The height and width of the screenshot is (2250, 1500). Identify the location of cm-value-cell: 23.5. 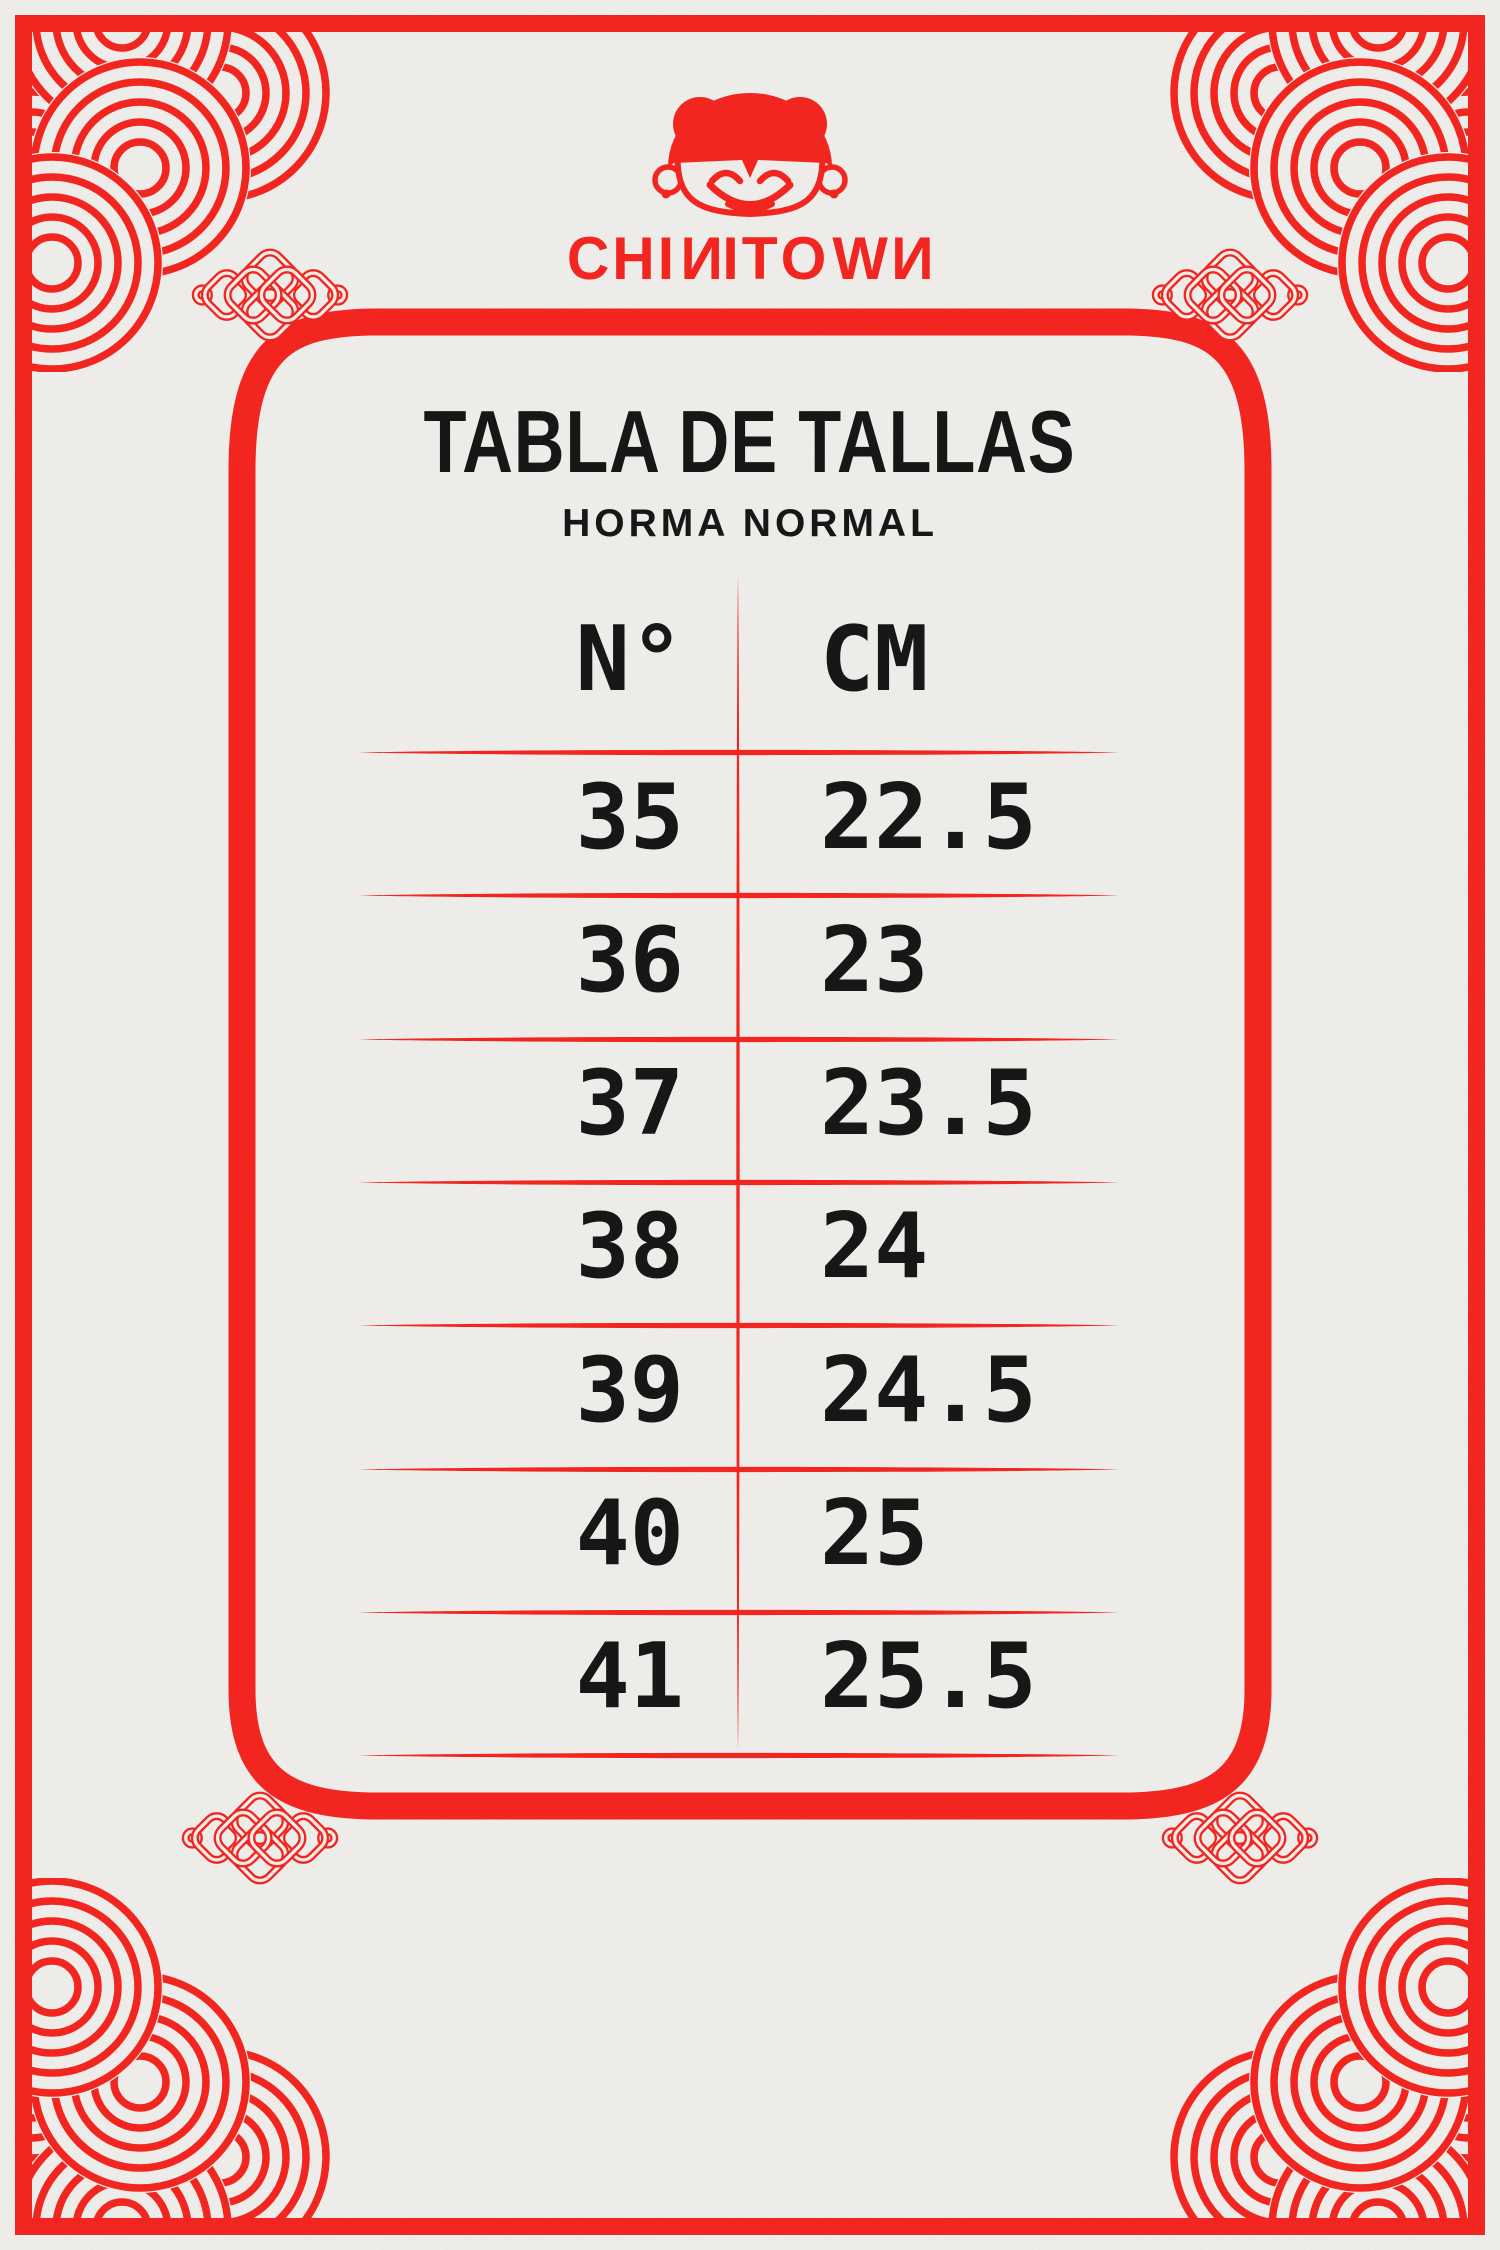
(928, 1104).